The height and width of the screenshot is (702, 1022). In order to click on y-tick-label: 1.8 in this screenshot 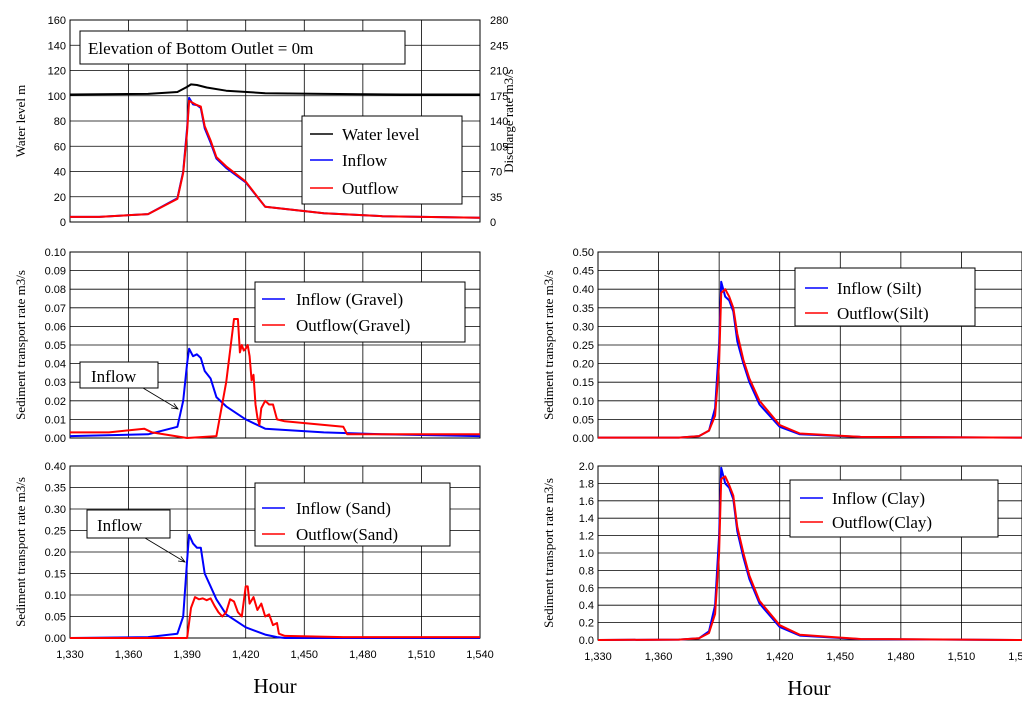, I will do `click(586, 484)`.